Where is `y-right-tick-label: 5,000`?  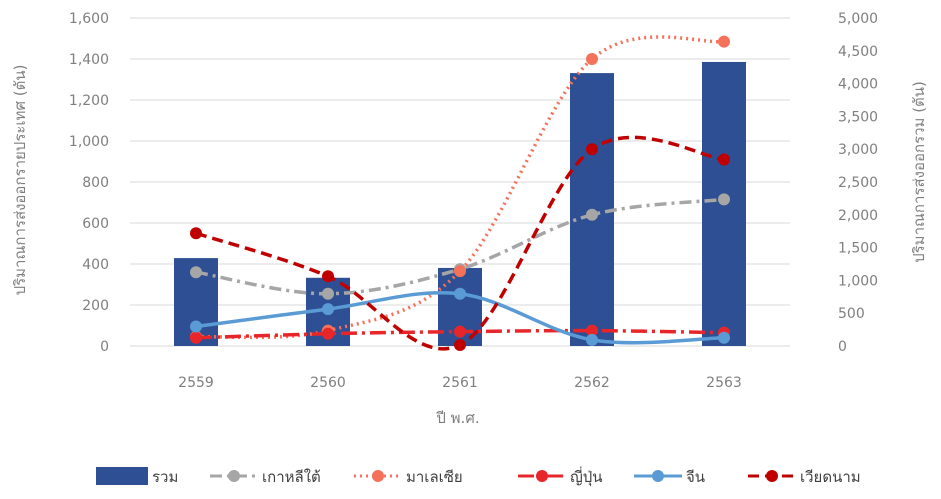 y-right-tick-label: 5,000 is located at coordinates (858, 19).